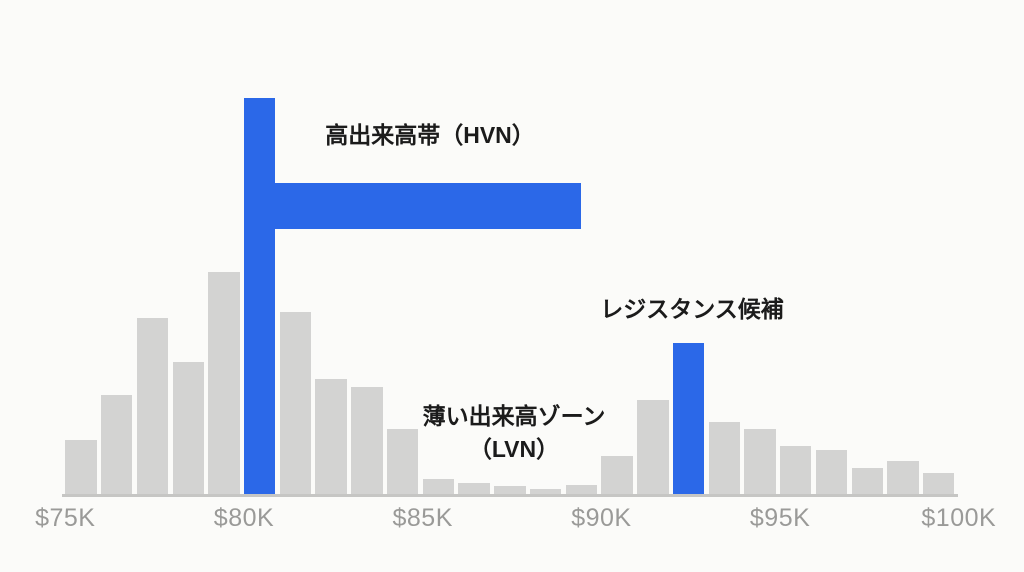 The image size is (1024, 572). What do you see at coordinates (331, 436) in the screenshot?
I see `volume-bar-82k` at bounding box center [331, 436].